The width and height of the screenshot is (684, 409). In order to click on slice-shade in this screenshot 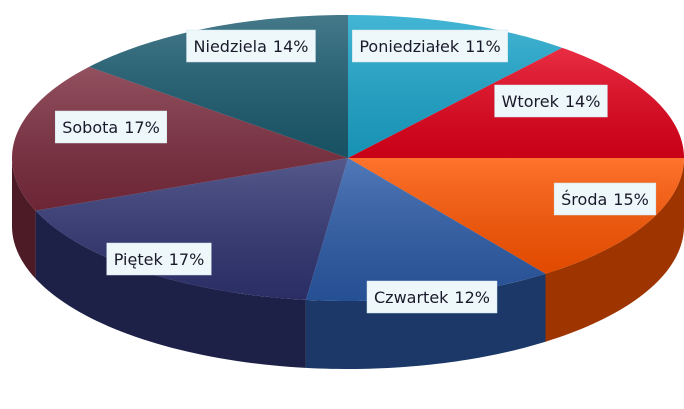, I will do `click(425, 229)`.